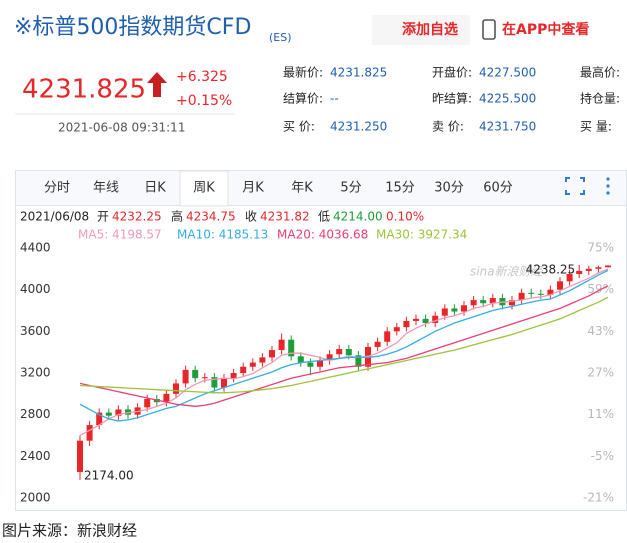 This screenshot has height=543, width=627. Describe the element at coordinates (545, 29) in the screenshot. I see `open-app-label: 在APP中查看` at that location.